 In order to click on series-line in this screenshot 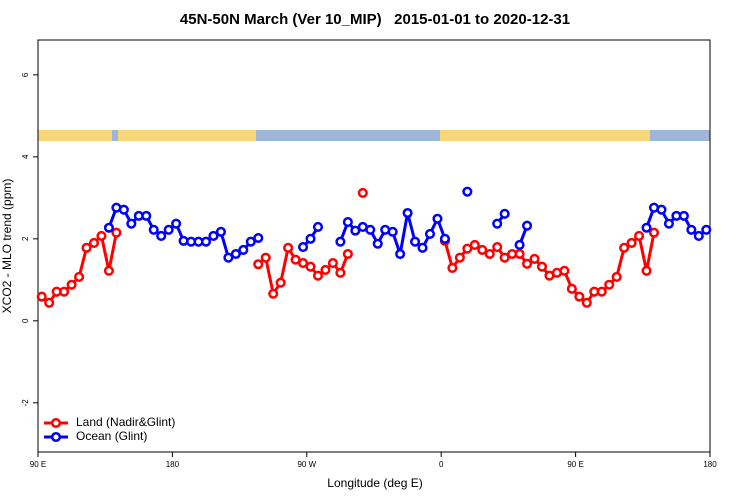, I will do `click(303, 270)`.